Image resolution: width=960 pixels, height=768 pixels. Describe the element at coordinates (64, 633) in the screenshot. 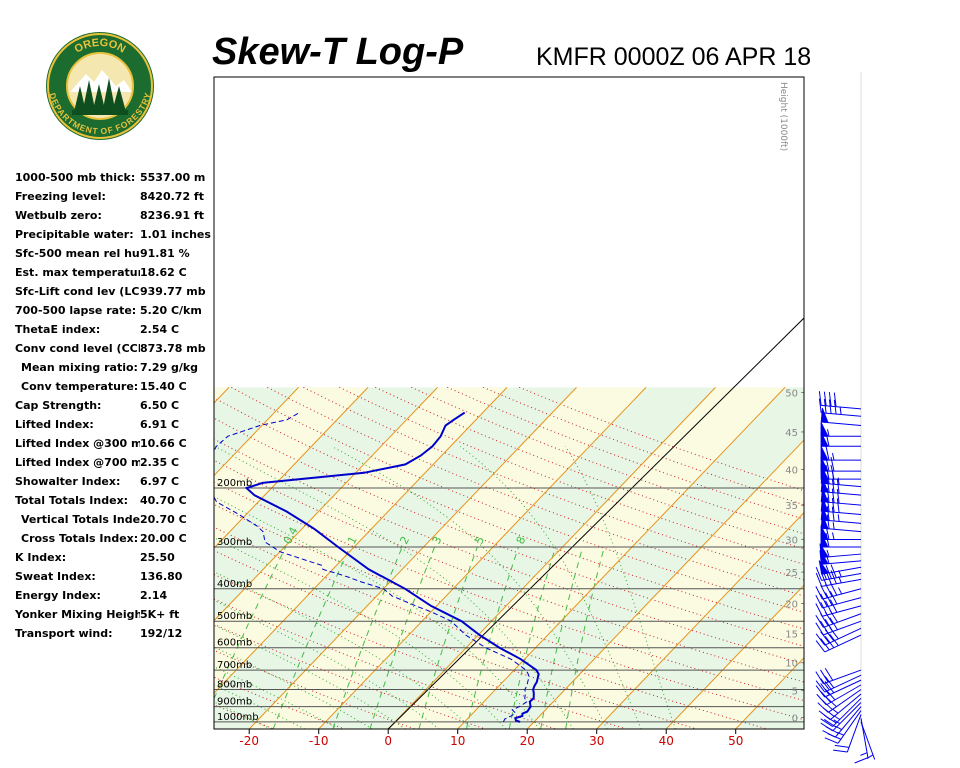

I see `index-label: Transport wind:` at that location.